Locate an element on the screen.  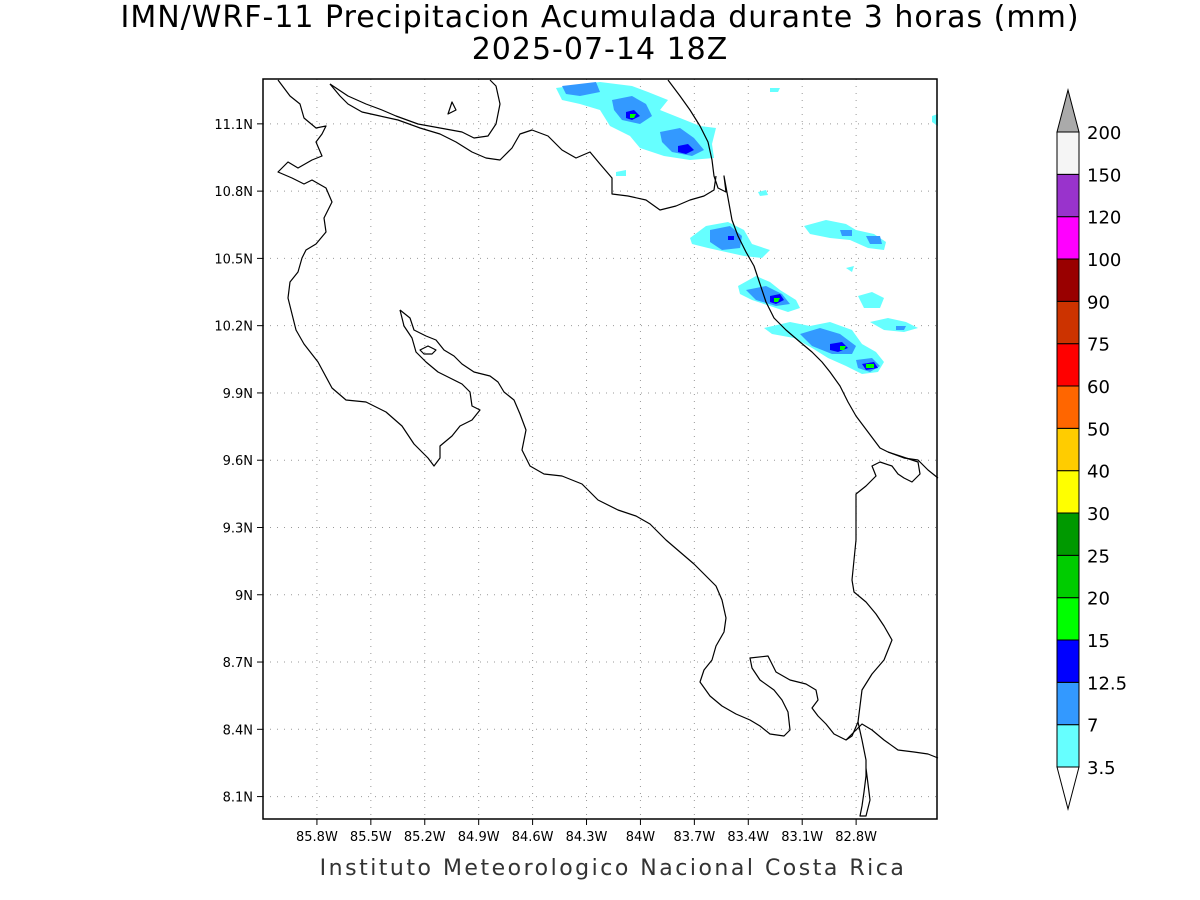
lat-tick-label: 9.9N is located at coordinates (238, 394).